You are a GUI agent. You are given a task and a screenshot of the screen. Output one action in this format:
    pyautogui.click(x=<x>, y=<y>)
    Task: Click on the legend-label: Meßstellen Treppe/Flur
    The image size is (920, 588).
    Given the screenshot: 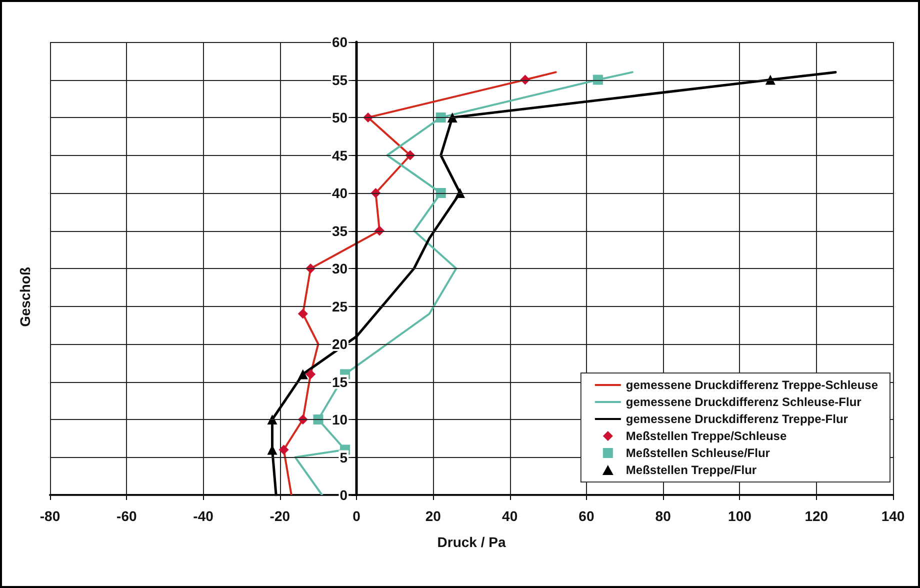 What is the action you would take?
    pyautogui.click(x=691, y=470)
    